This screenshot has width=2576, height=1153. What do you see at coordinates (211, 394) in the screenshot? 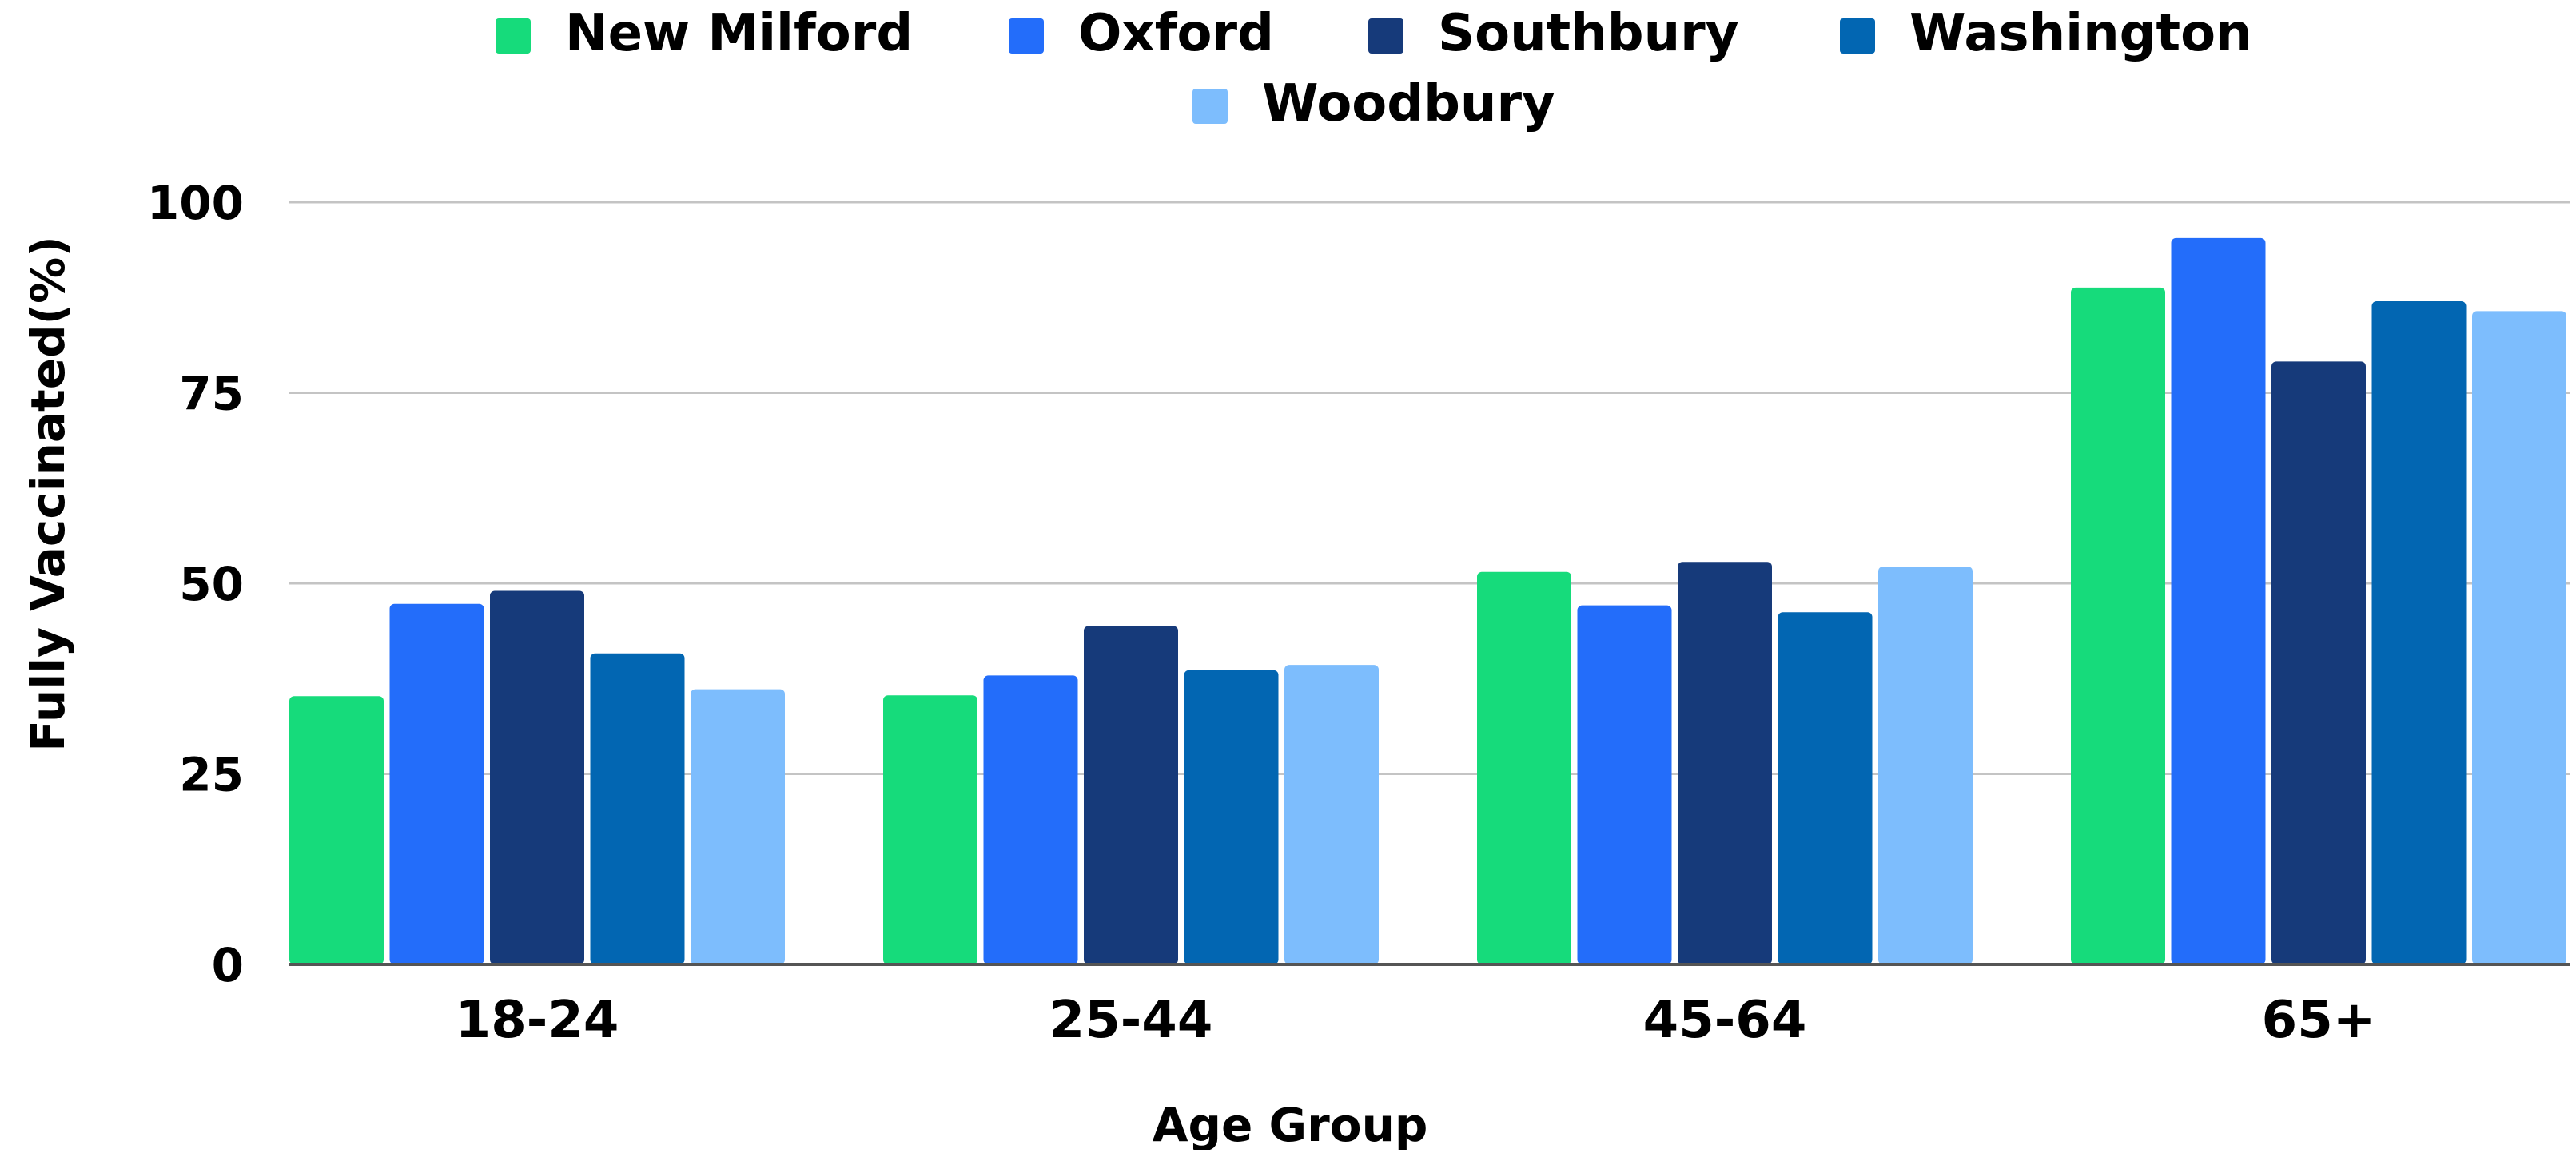
I see `y-tick-label: 75` at bounding box center [211, 394].